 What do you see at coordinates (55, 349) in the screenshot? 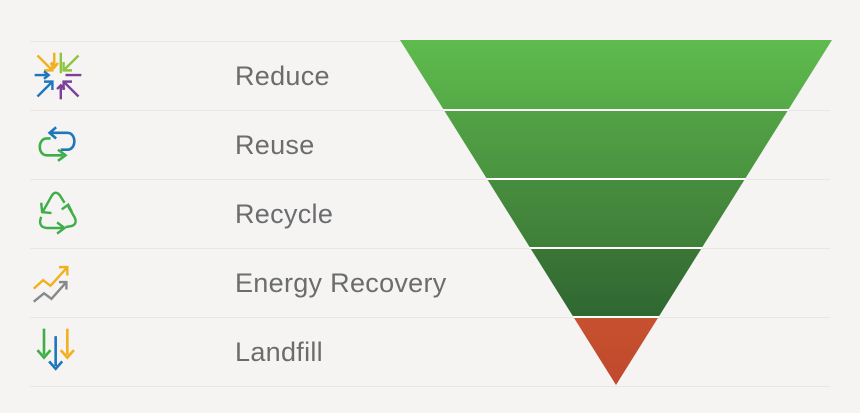
I see `landfill-icon` at bounding box center [55, 349].